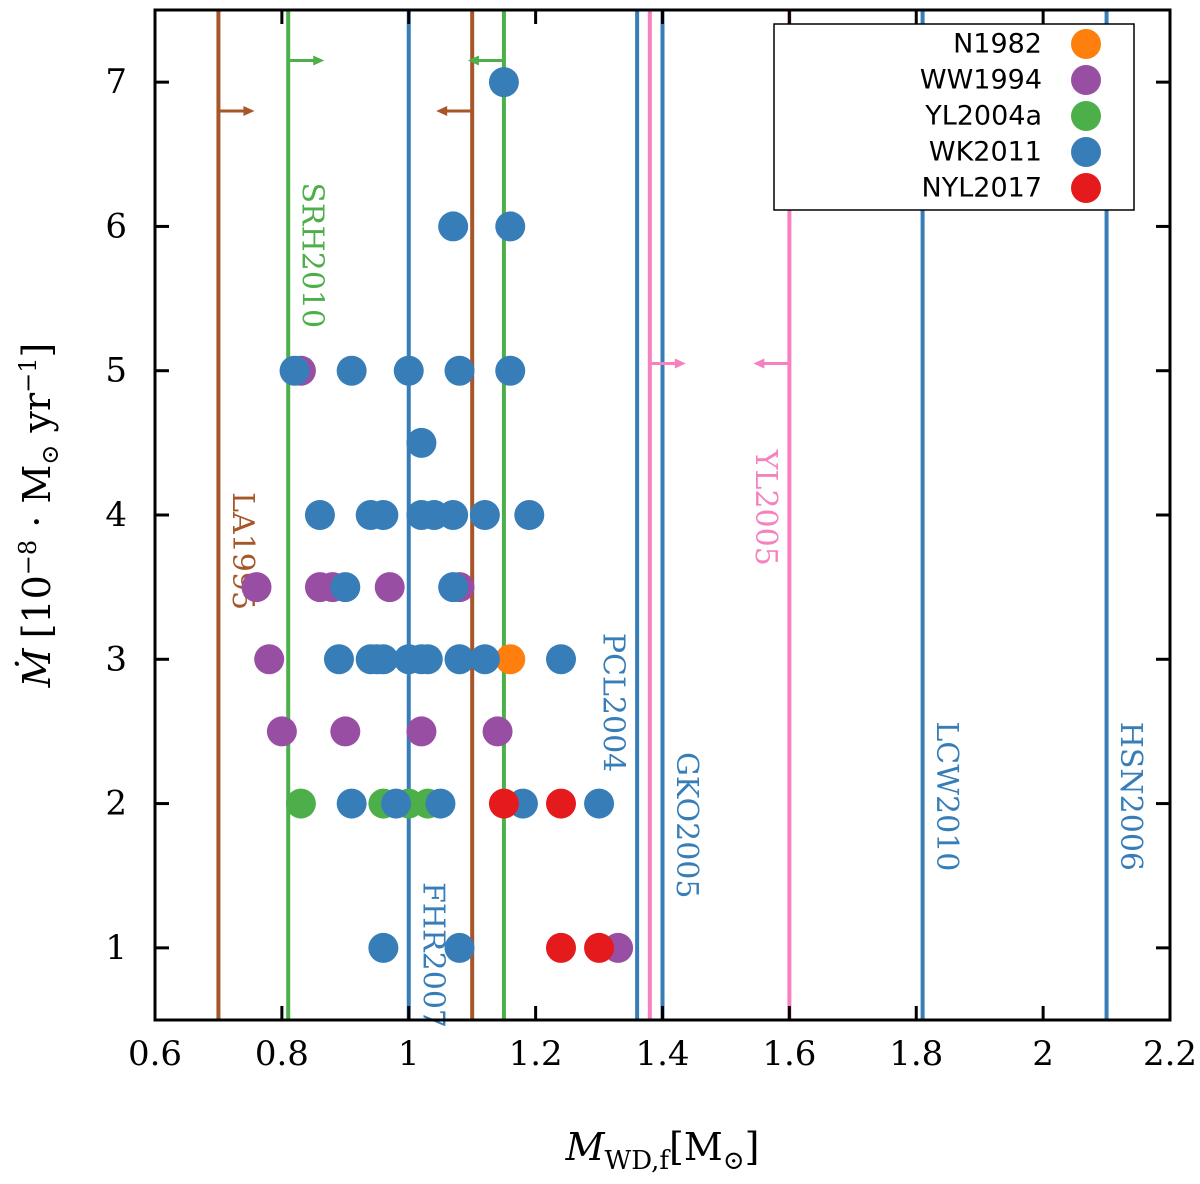 The height and width of the screenshot is (1184, 1200). Describe the element at coordinates (116, 659) in the screenshot. I see `y-tick-label: 3` at that location.